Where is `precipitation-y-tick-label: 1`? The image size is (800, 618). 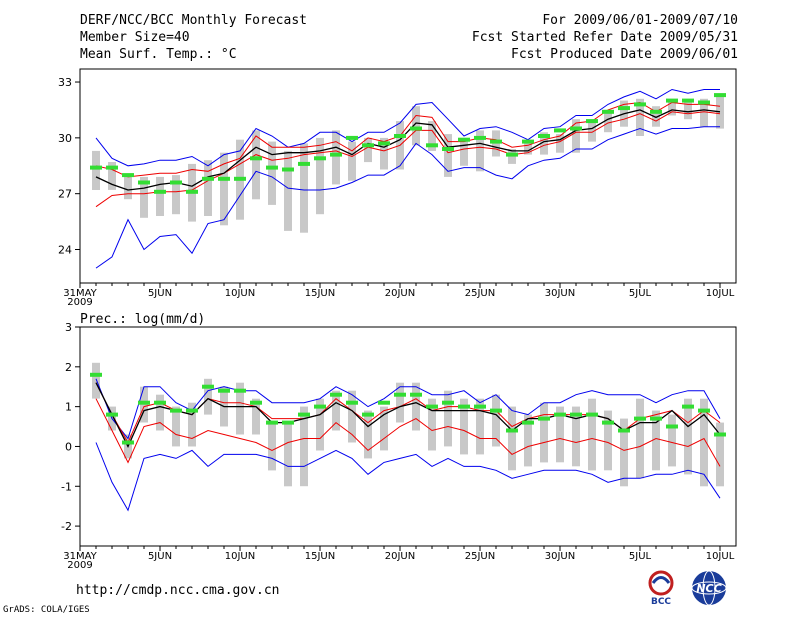
precipitation-y-tick-label: 1 is located at coordinates (68, 407).